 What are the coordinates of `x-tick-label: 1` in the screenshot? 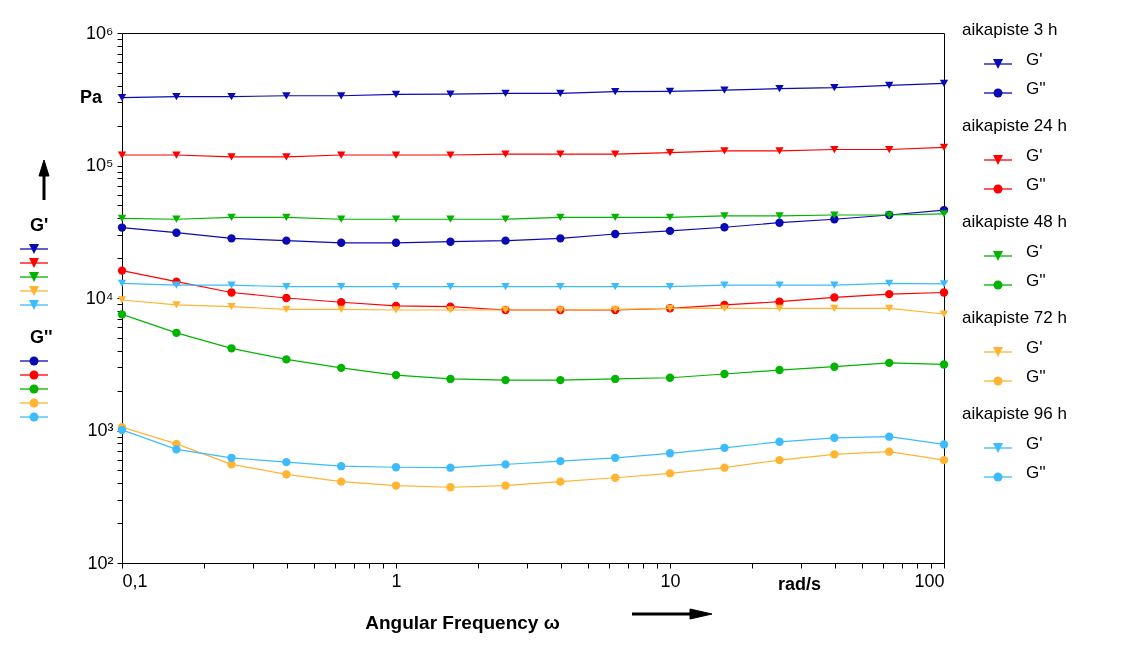 It's located at (396, 580).